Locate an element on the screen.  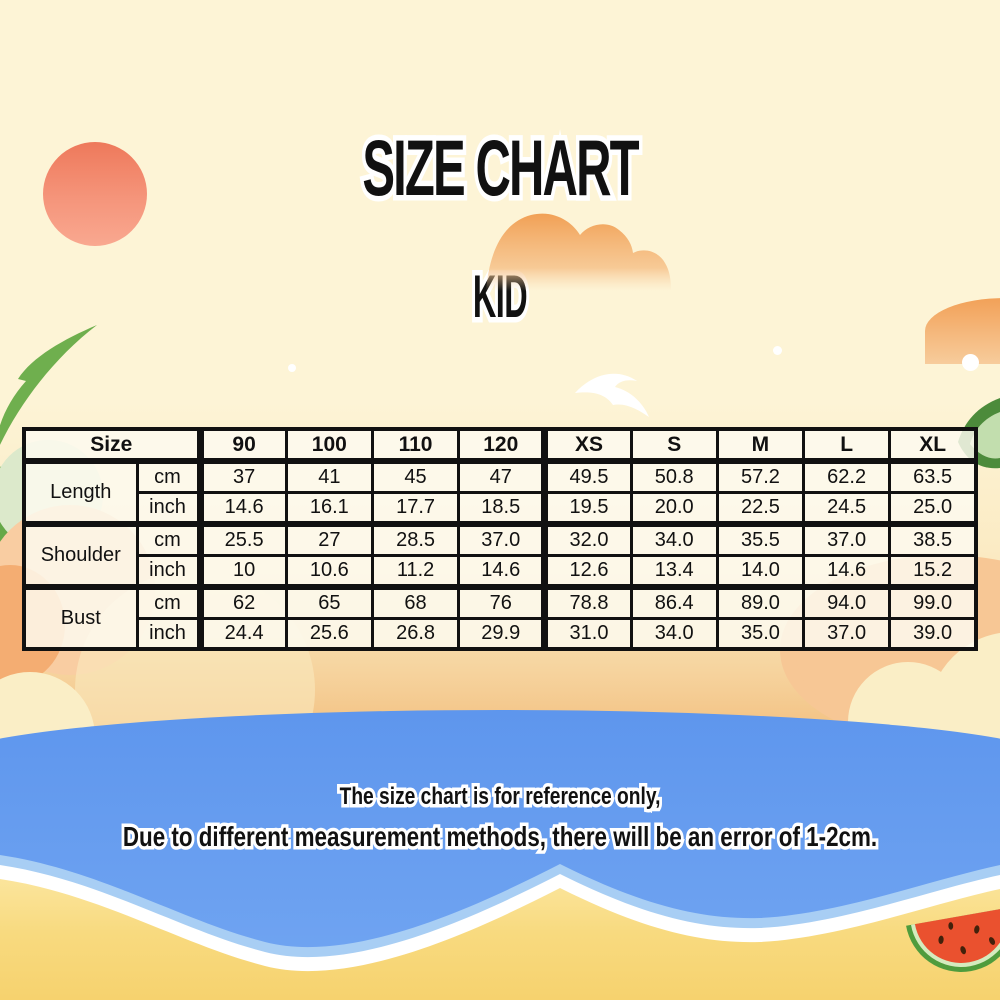
value-cell: 41 is located at coordinates (329, 476).